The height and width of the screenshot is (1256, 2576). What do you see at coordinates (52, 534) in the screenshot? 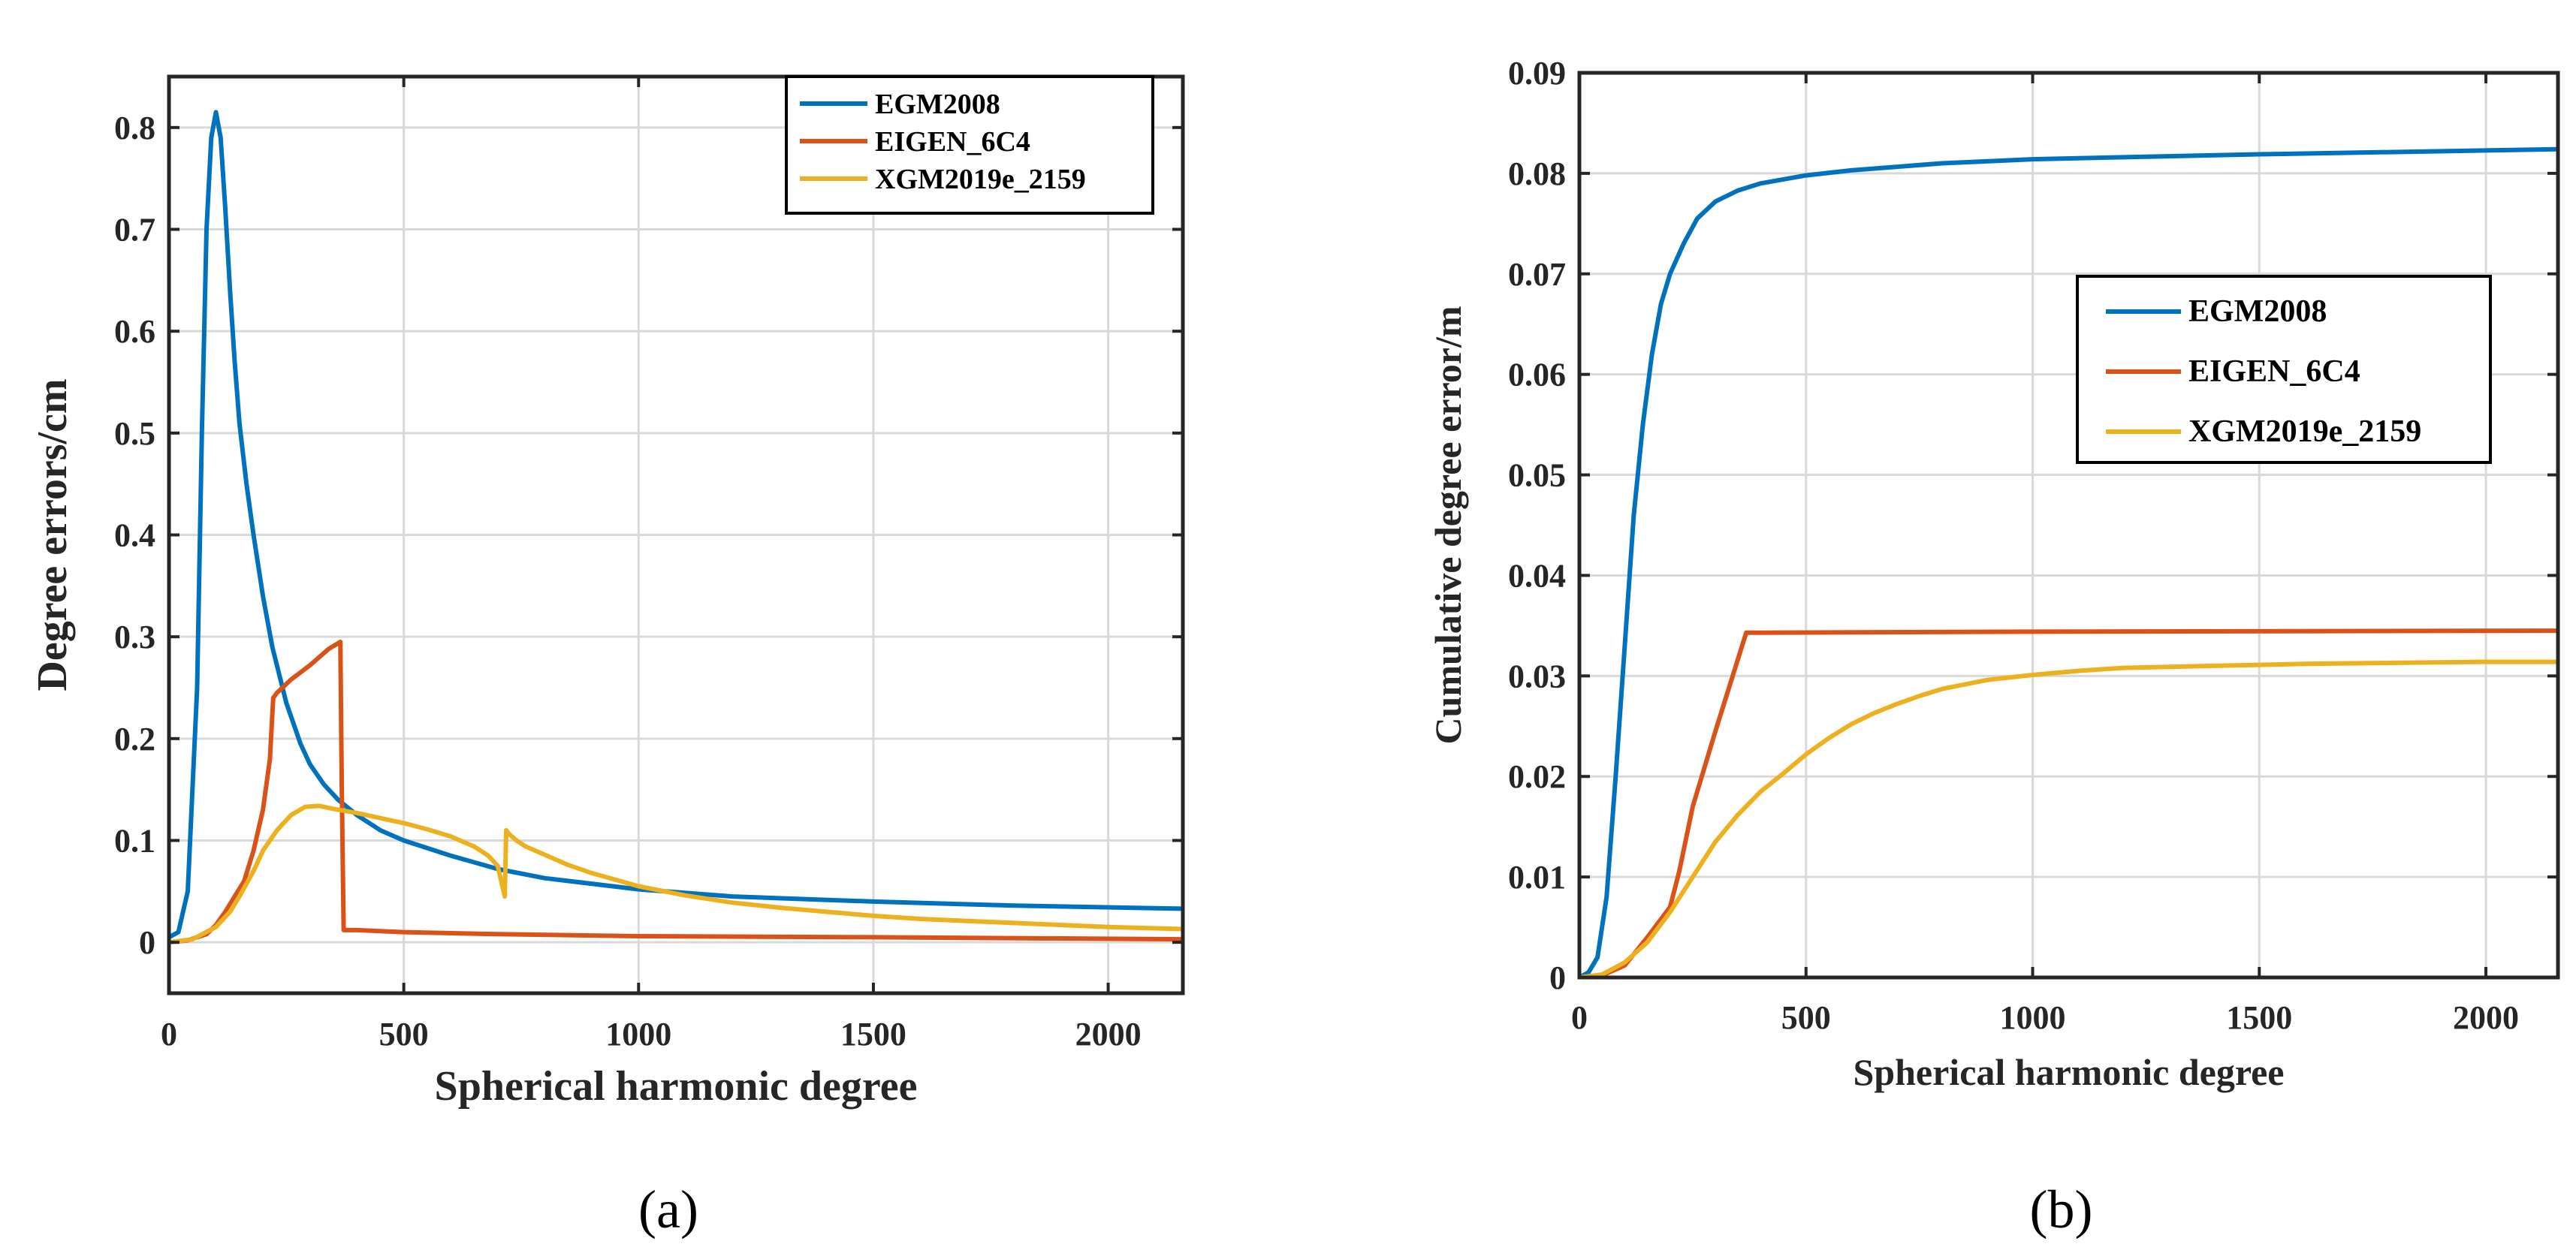
I see `y-axis-label: Degree errors/cm` at bounding box center [52, 534].